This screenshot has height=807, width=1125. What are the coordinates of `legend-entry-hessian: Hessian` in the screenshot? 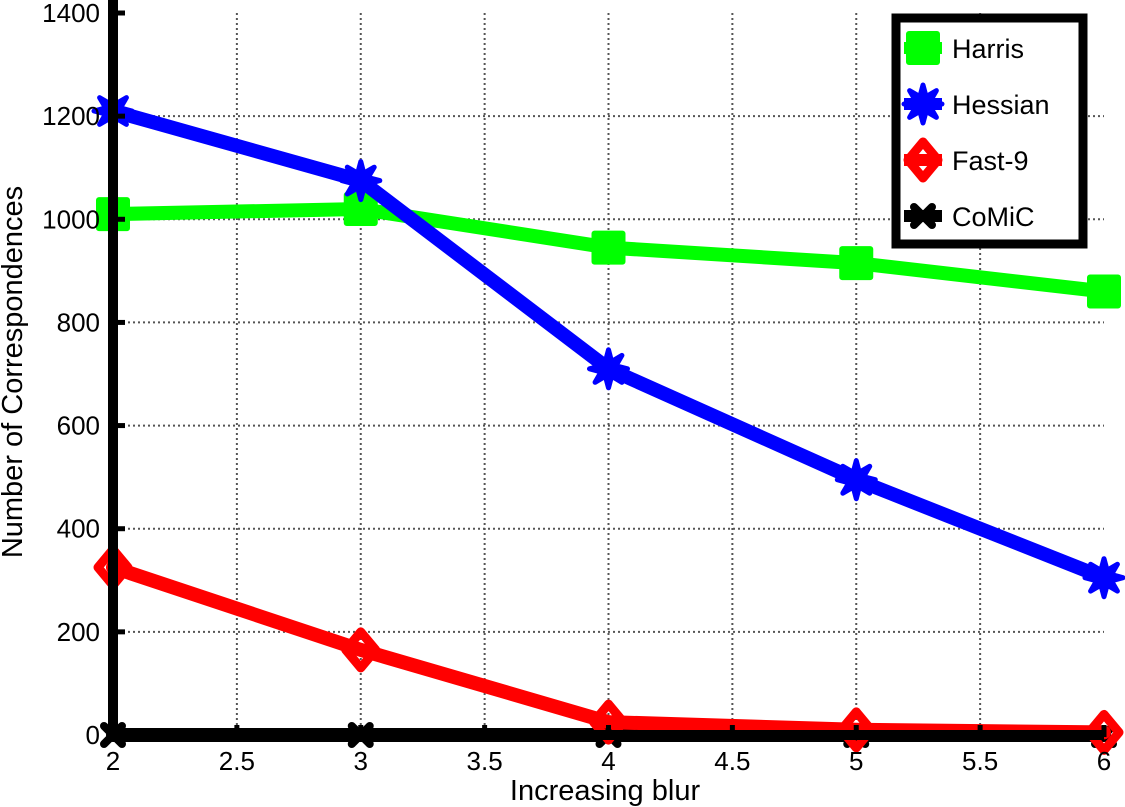 It's located at (975, 104).